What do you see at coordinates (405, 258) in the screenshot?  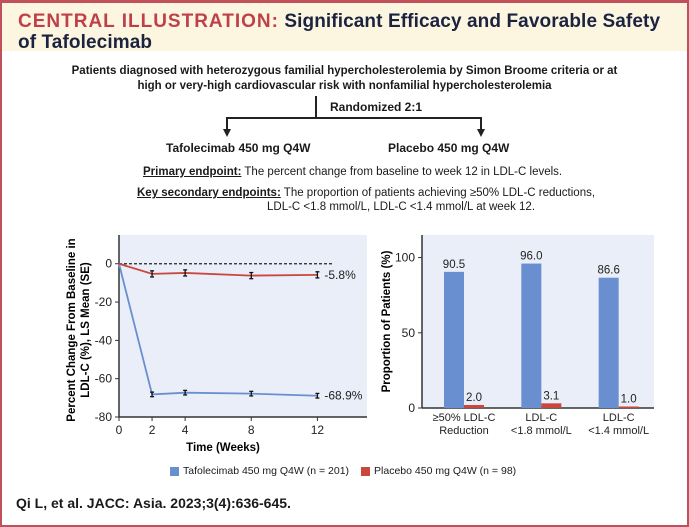 I see `y-tick-label: 100` at bounding box center [405, 258].